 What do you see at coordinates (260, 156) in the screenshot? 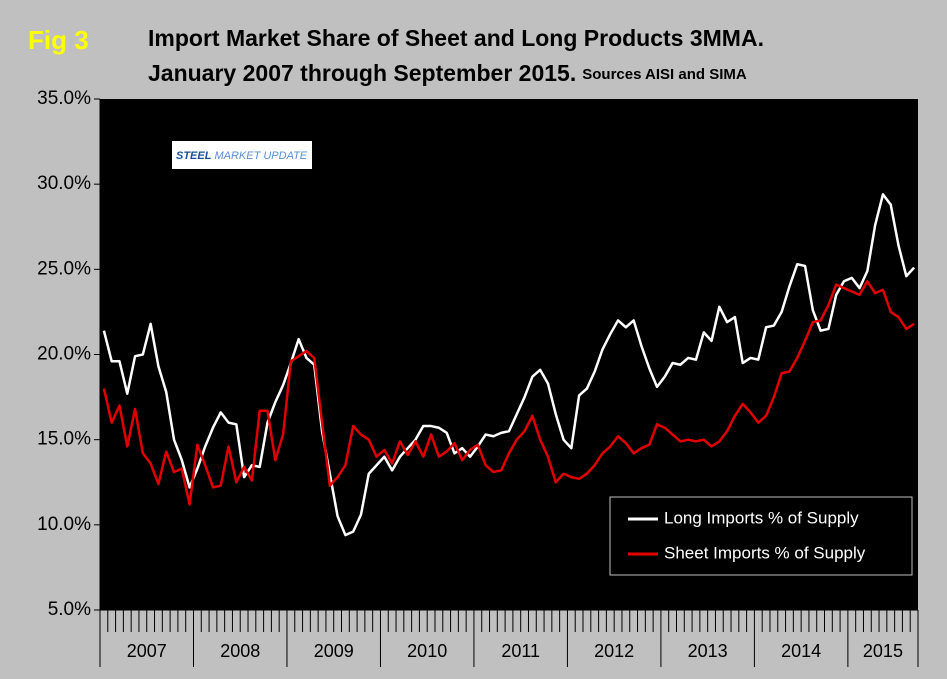
I see `logo-rest: MARKET UPDATE` at bounding box center [260, 156].